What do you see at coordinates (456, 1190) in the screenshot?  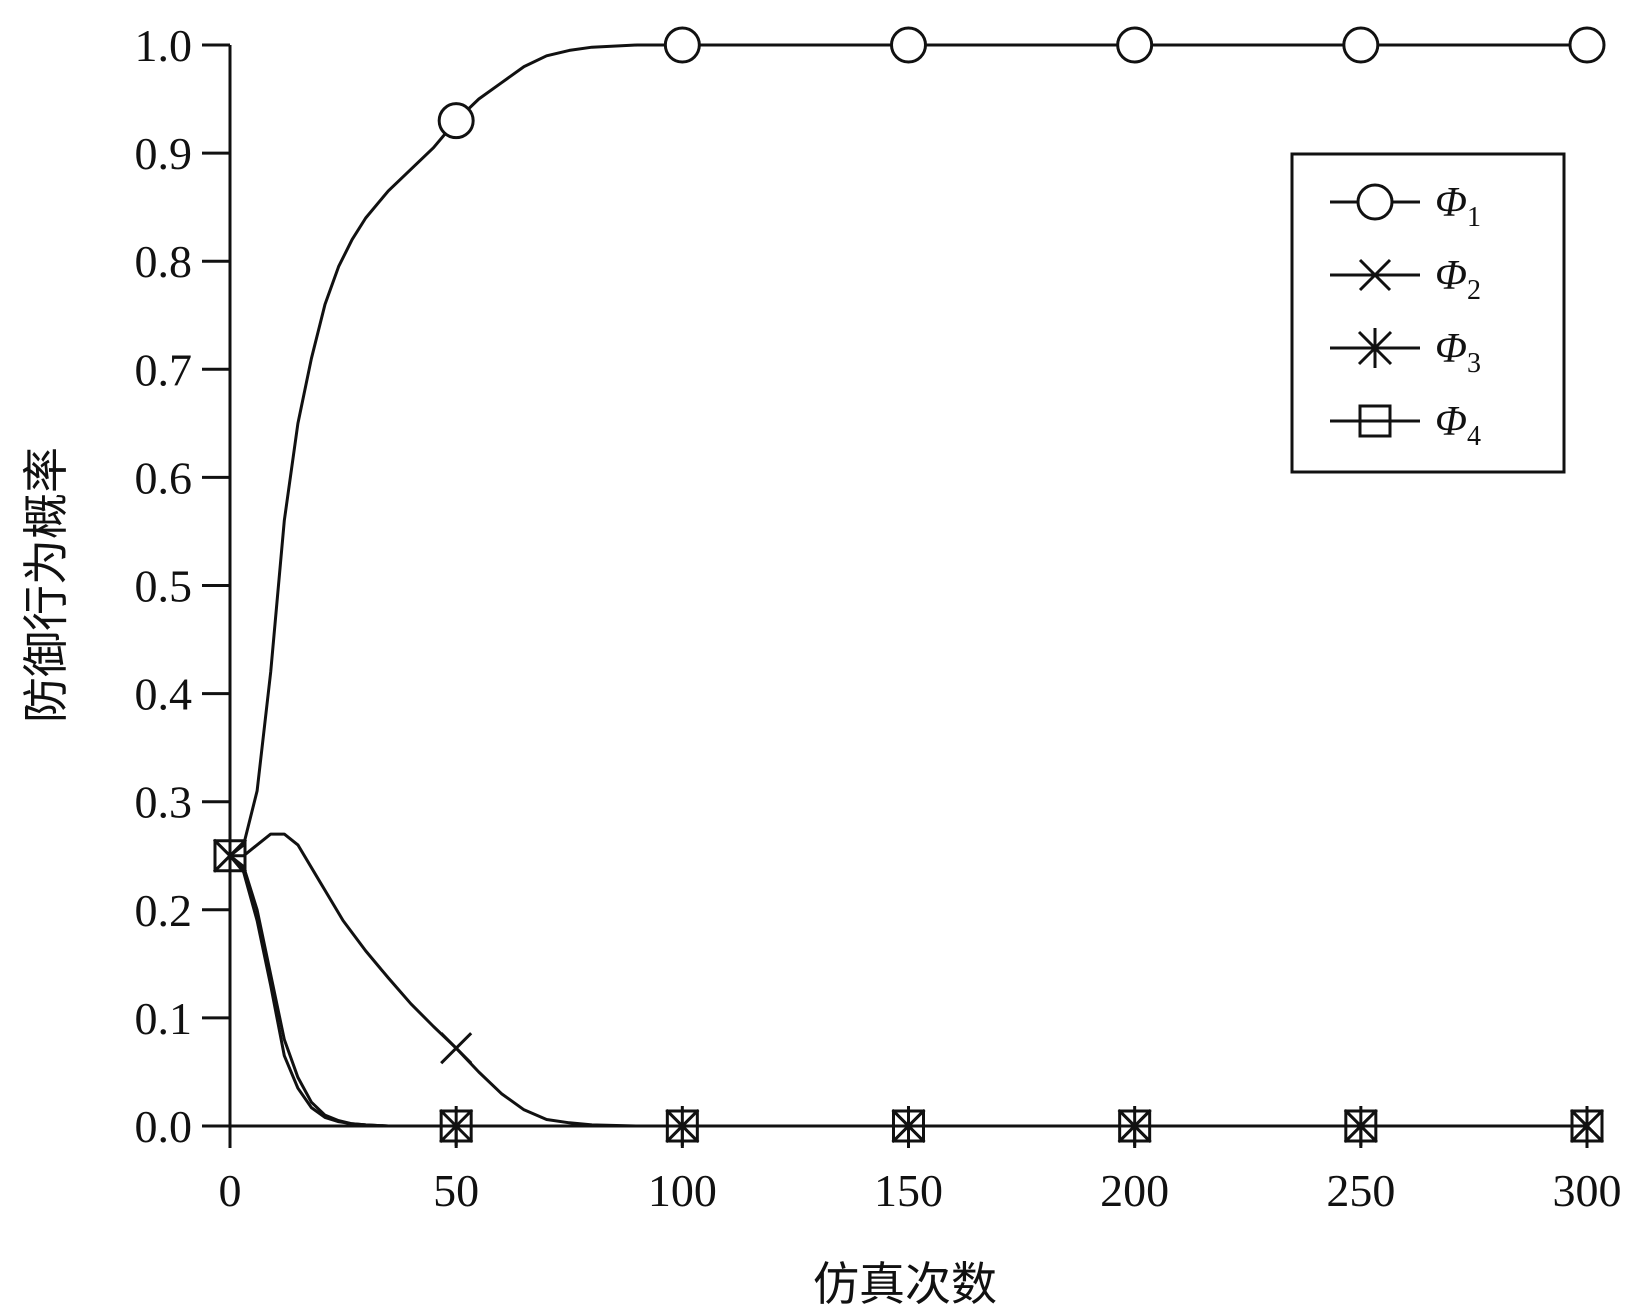 I see `x-tick-label: 50` at bounding box center [456, 1190].